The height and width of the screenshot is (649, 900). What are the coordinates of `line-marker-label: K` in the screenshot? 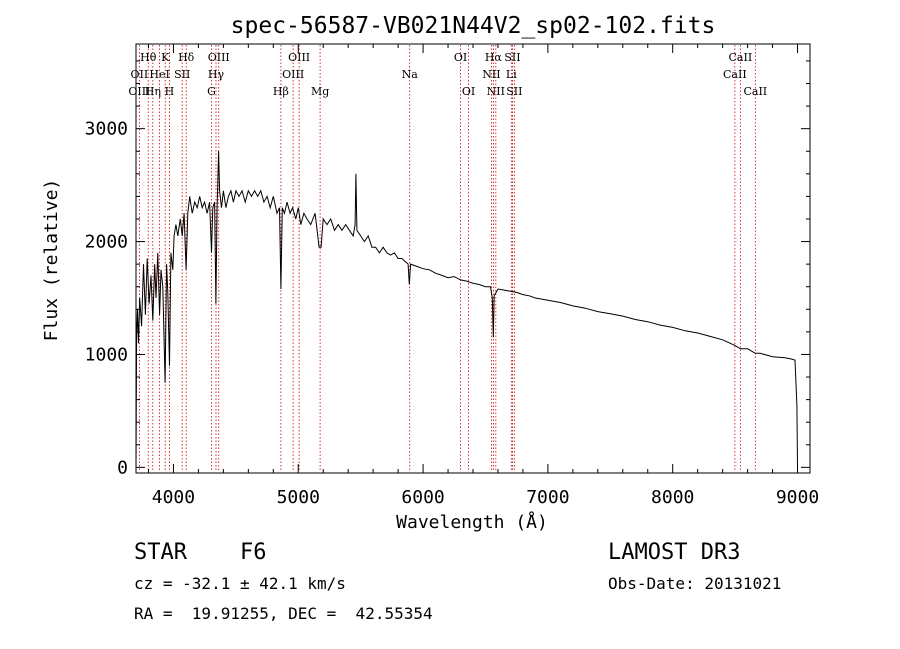 It's located at (165, 57).